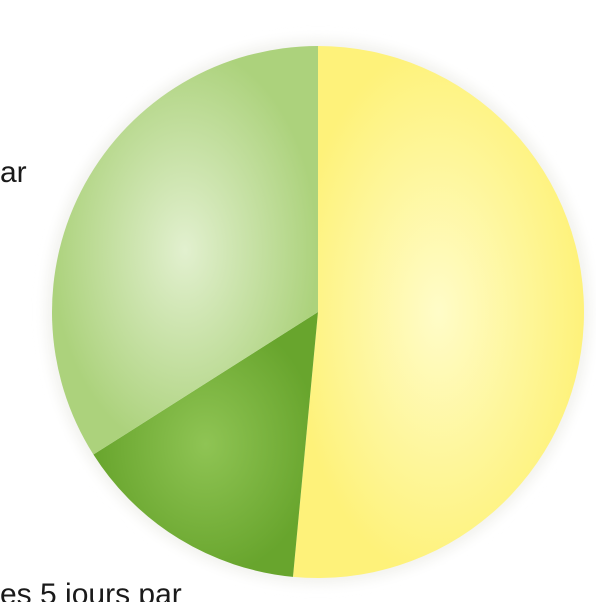 This screenshot has height=602, width=596. I want to click on partial-label-top: ar, so click(13, 172).